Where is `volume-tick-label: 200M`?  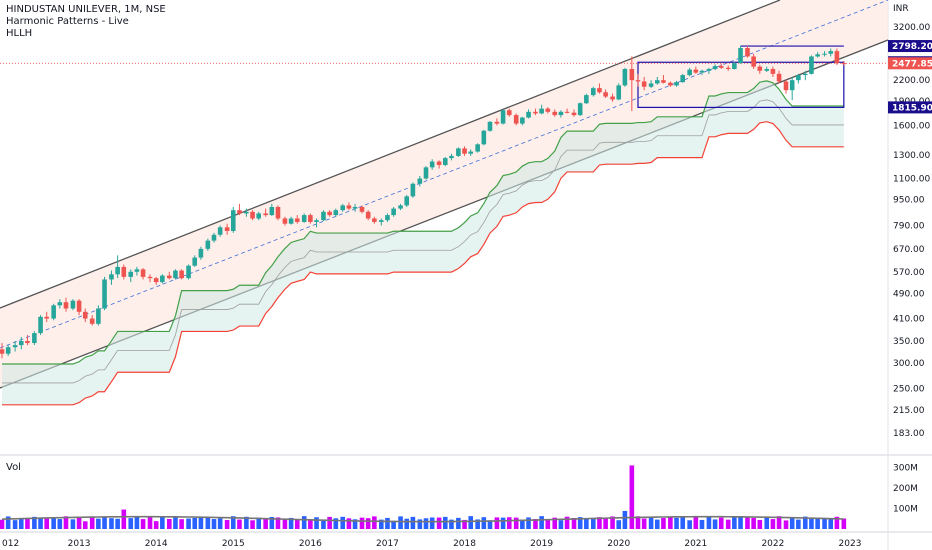
volume-tick-label: 200M is located at coordinates (905, 489).